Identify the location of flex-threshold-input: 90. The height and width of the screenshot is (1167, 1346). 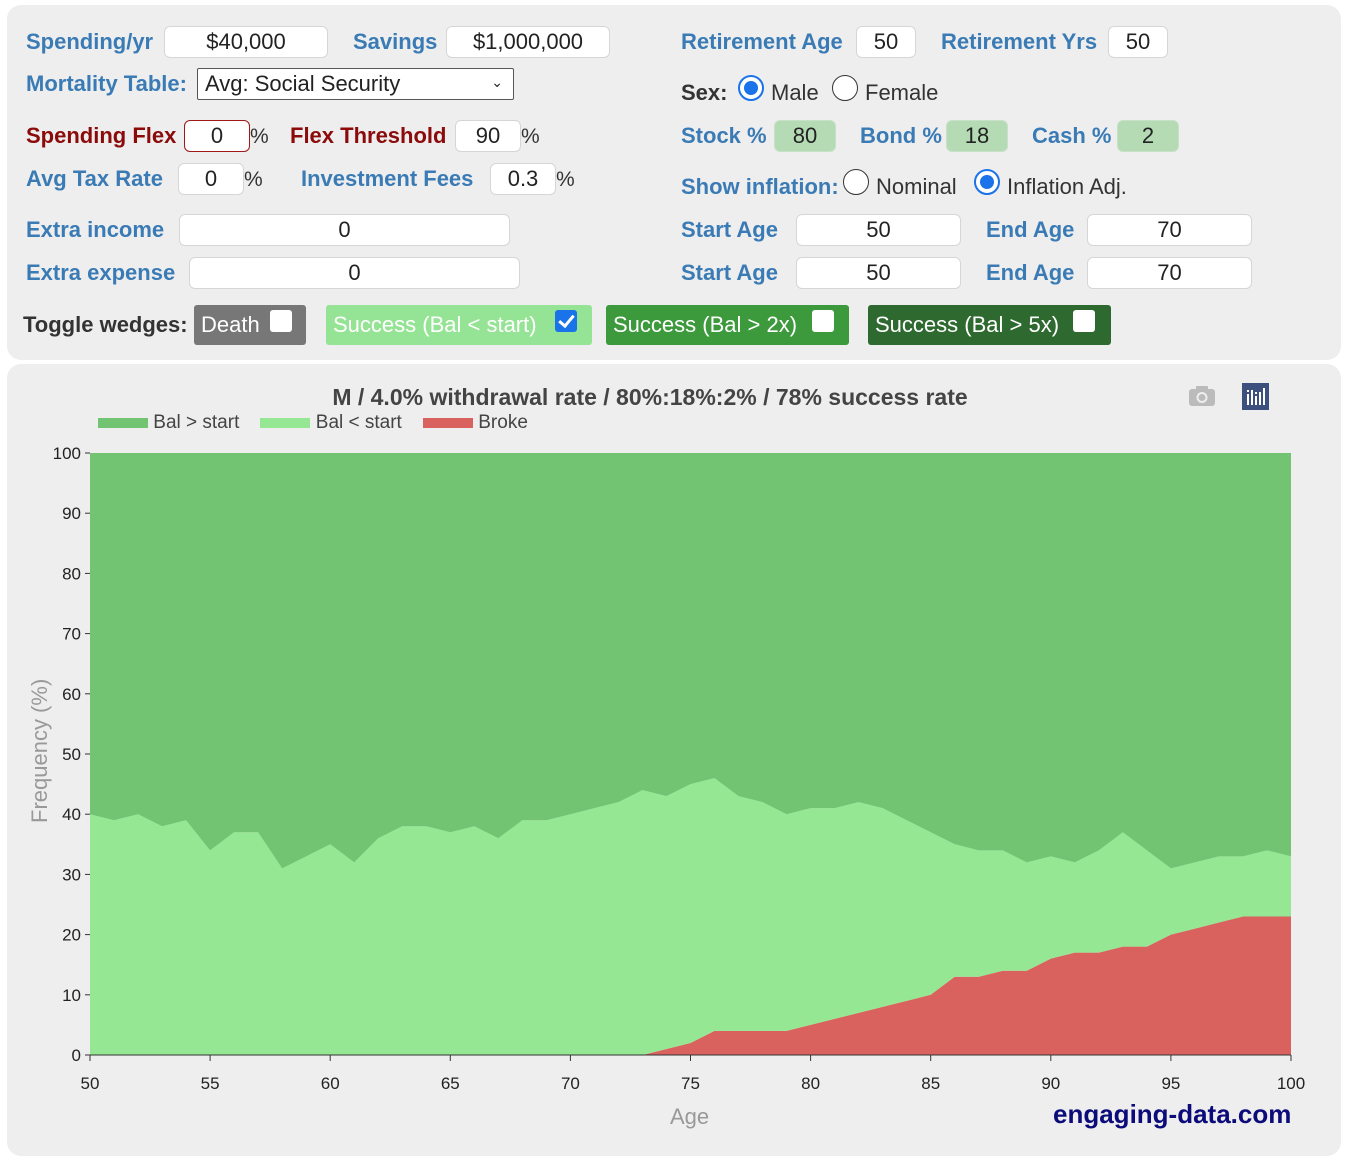
(488, 136).